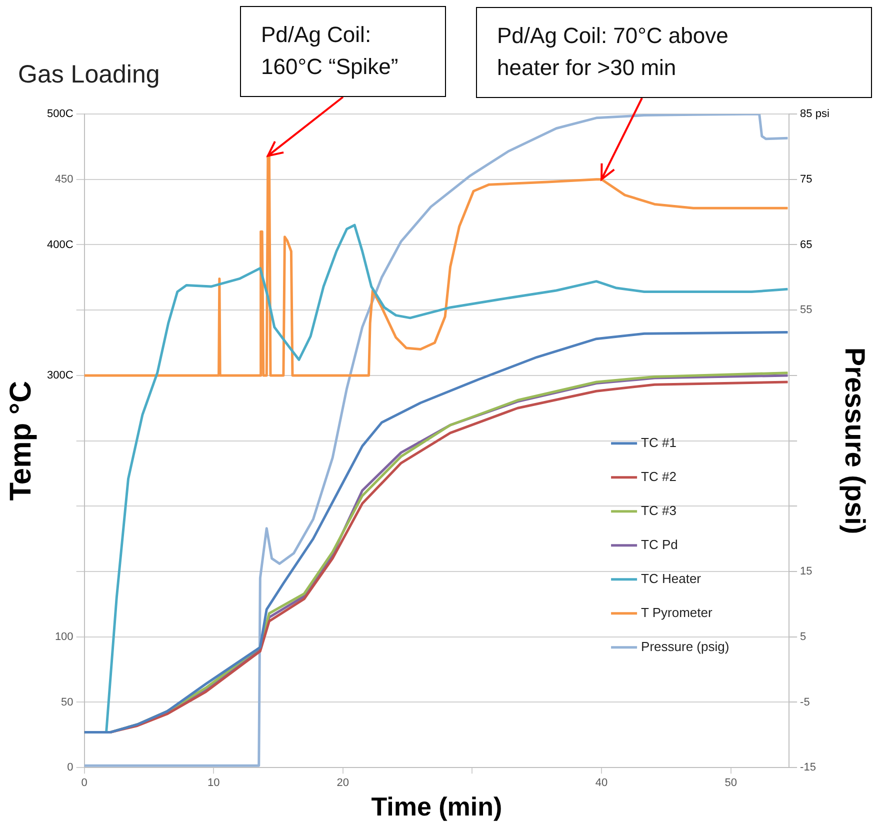 Image resolution: width=874 pixels, height=830 pixels. Describe the element at coordinates (806, 572) in the screenshot. I see `y2-tick-label: 15` at that location.